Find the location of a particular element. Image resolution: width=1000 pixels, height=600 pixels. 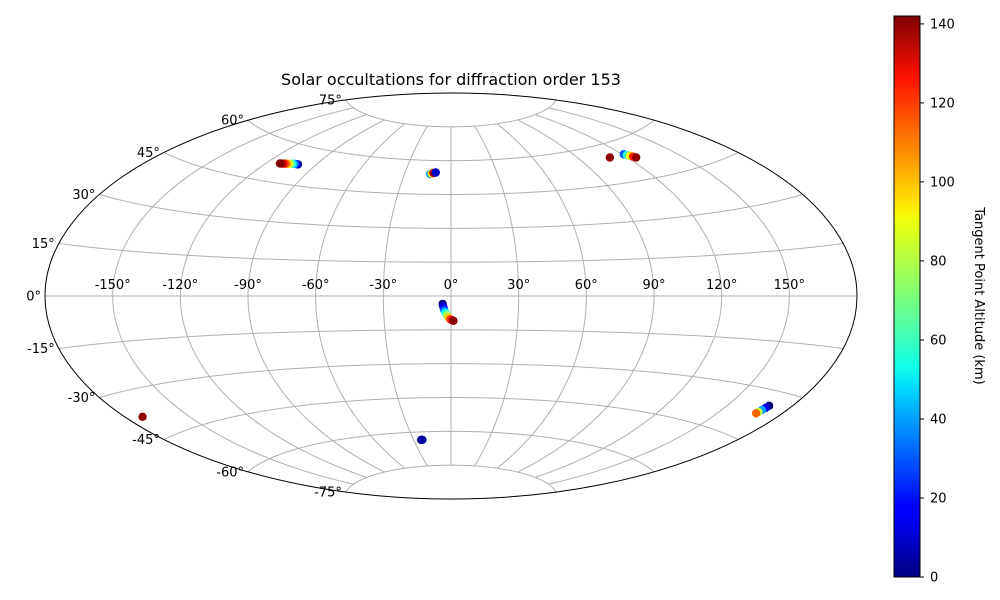

longitude-tick-label: -30° is located at coordinates (383, 285).